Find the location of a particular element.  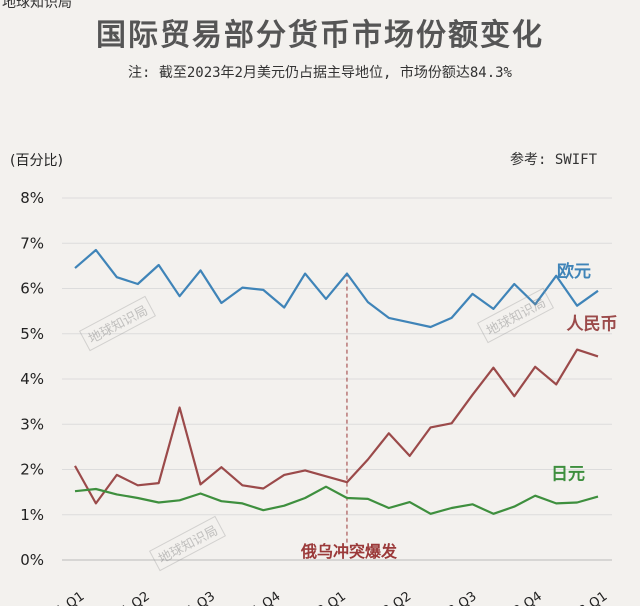

y-tick-label: 6% is located at coordinates (32, 289).